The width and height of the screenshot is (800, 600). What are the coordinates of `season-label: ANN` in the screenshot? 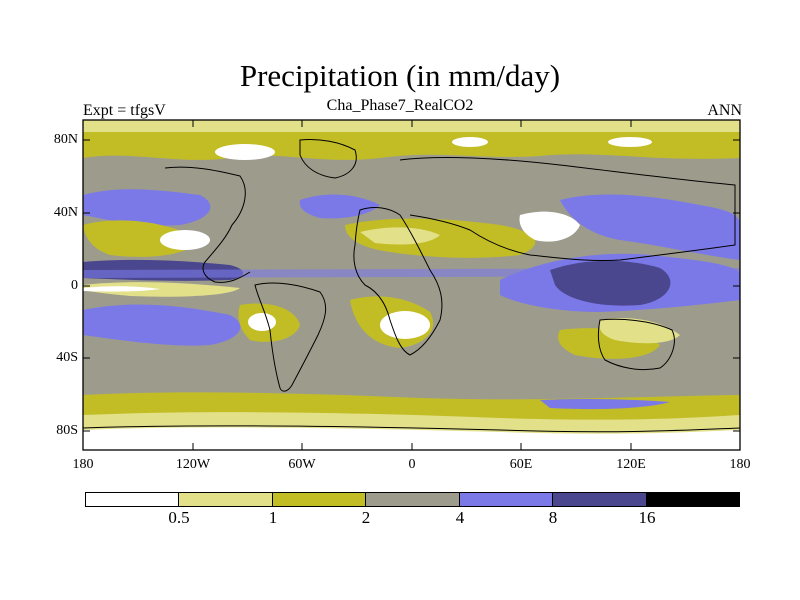 It's located at (724, 110).